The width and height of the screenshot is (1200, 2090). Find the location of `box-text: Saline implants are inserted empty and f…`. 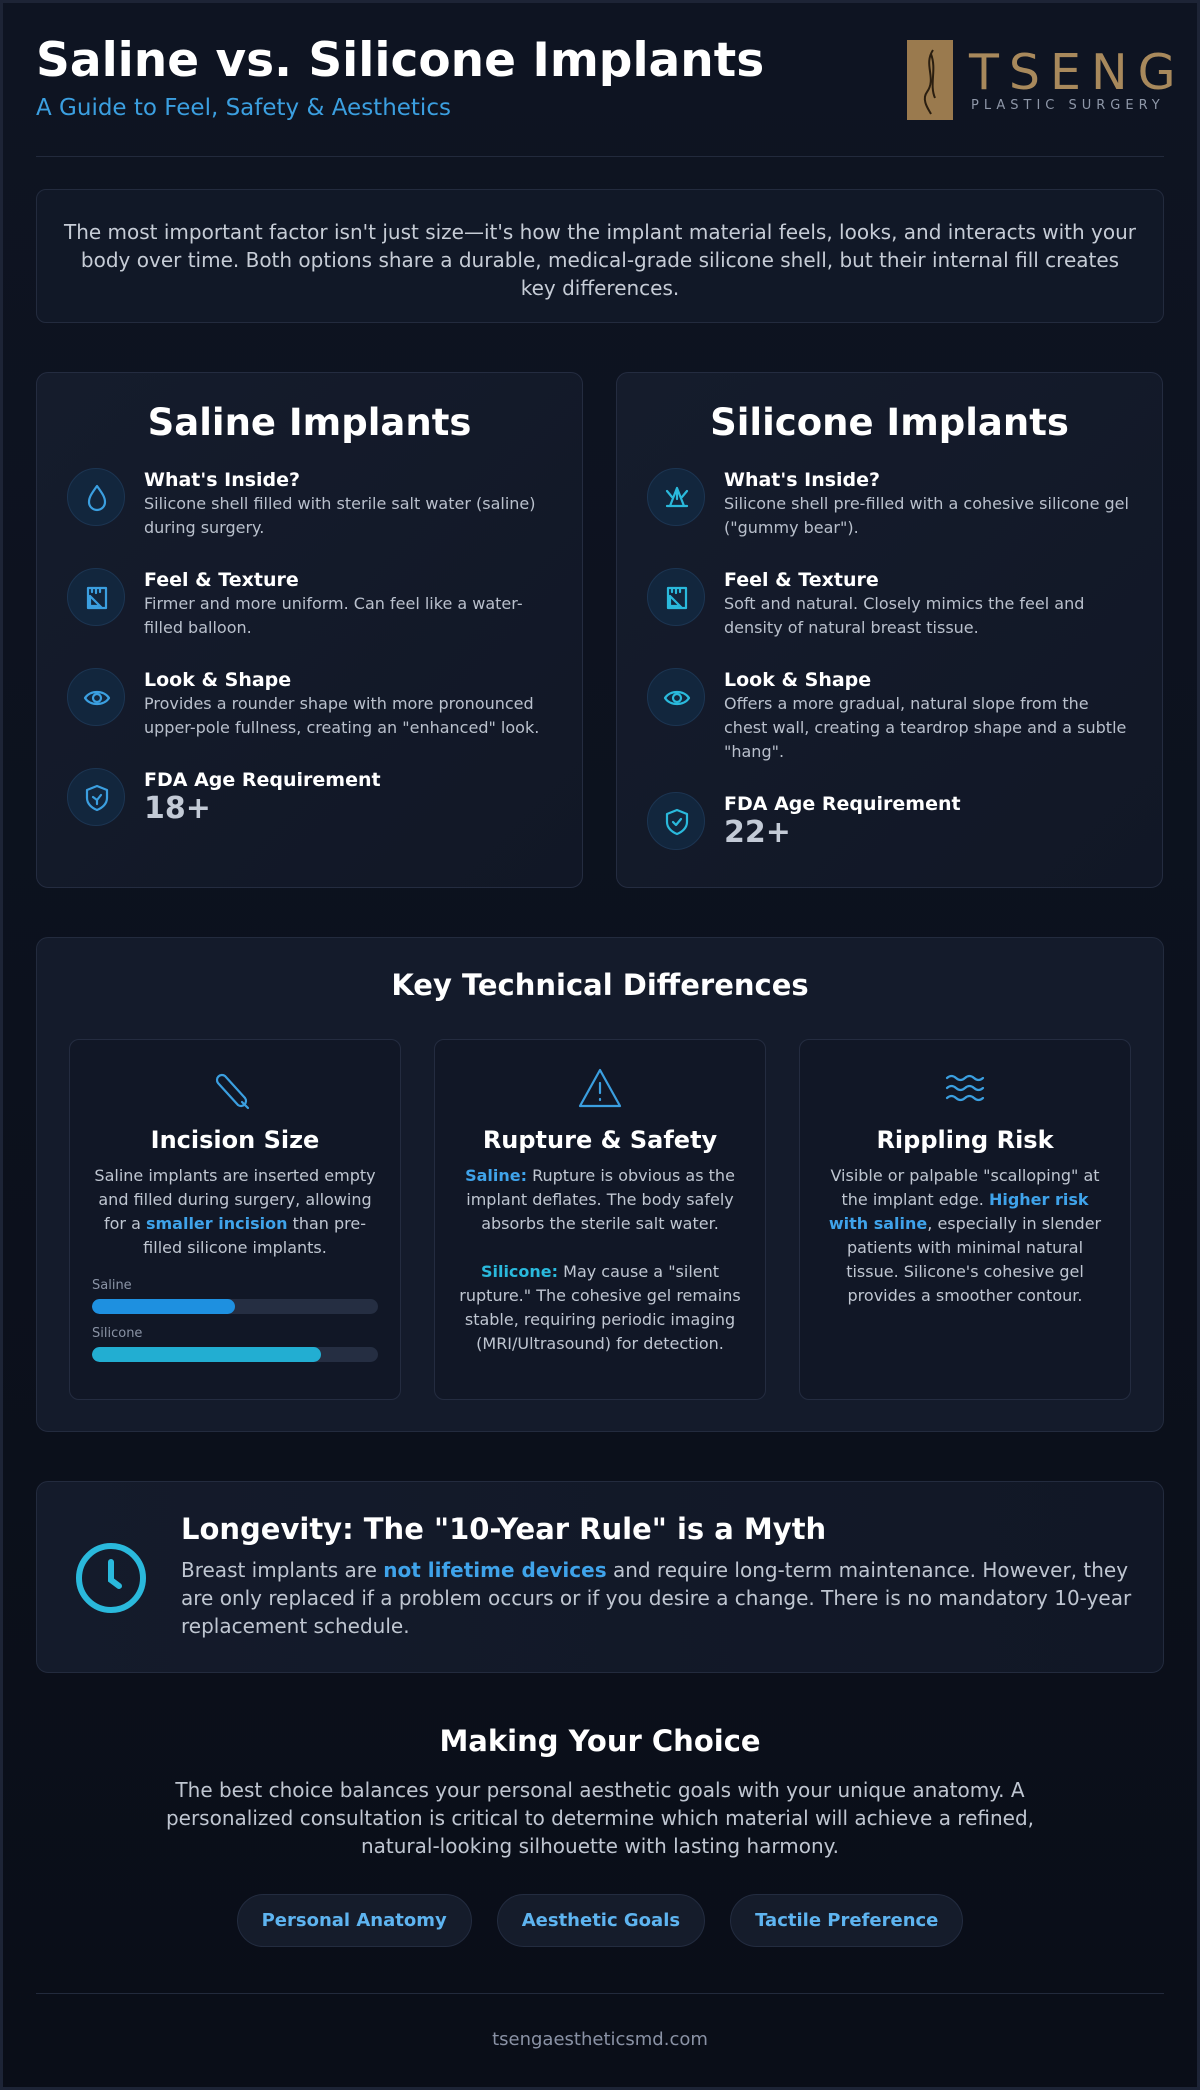

box-text: Saline implants are inserted empty and f… is located at coordinates (235, 1212).